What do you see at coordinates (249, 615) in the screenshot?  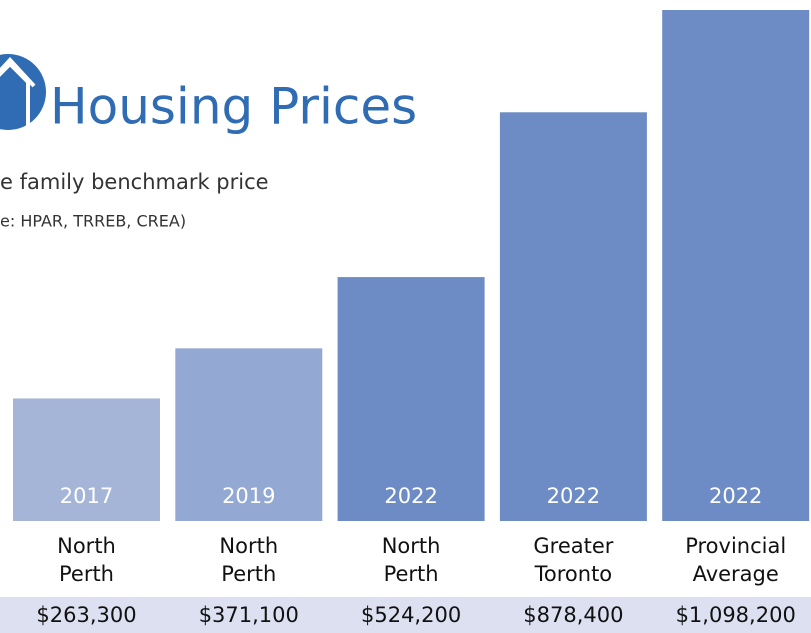 I see `value-label: $371,100` at bounding box center [249, 615].